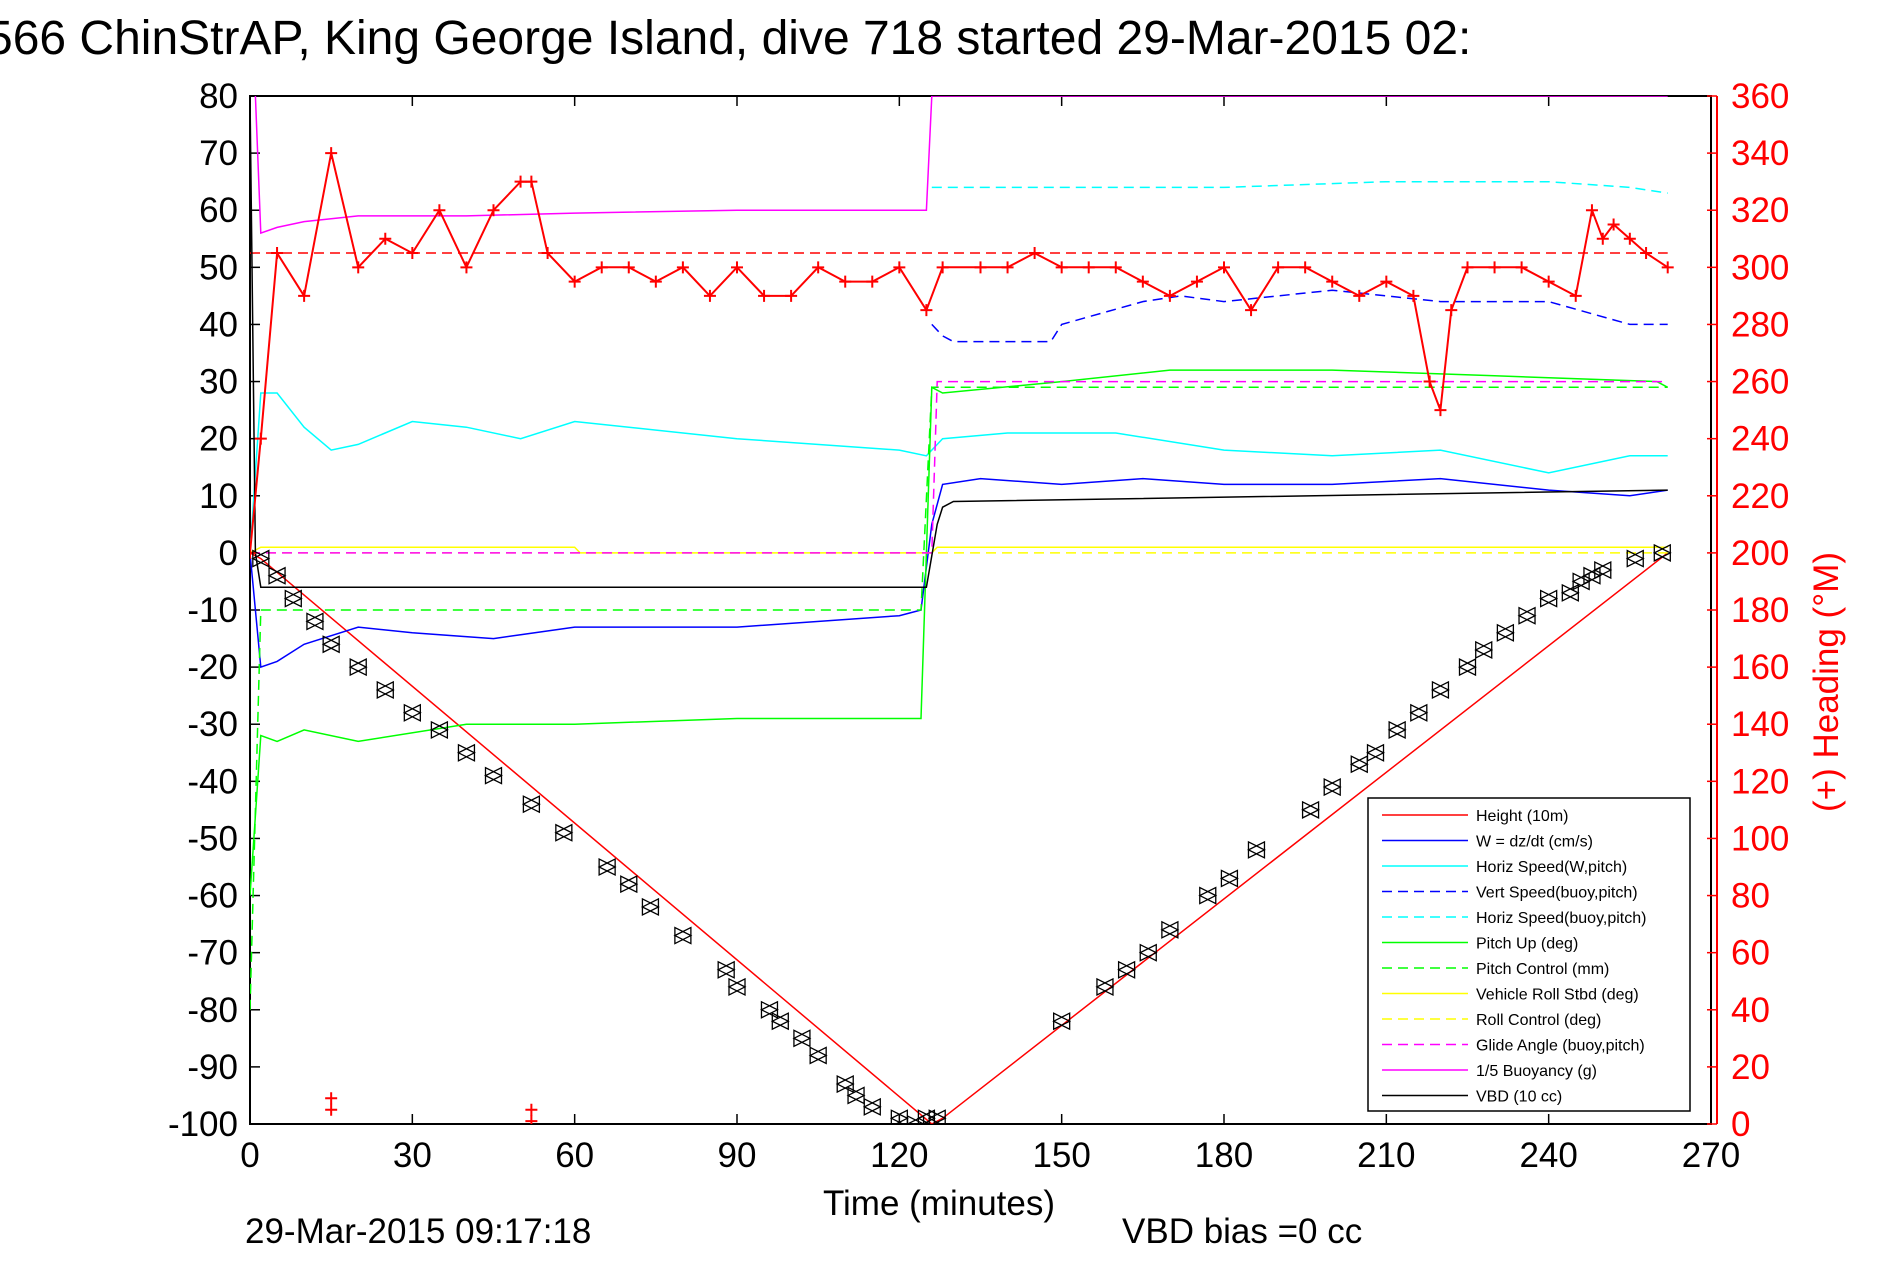  What do you see at coordinates (212, 1067) in the screenshot?
I see `y-left-tick-label: -90` at bounding box center [212, 1067].